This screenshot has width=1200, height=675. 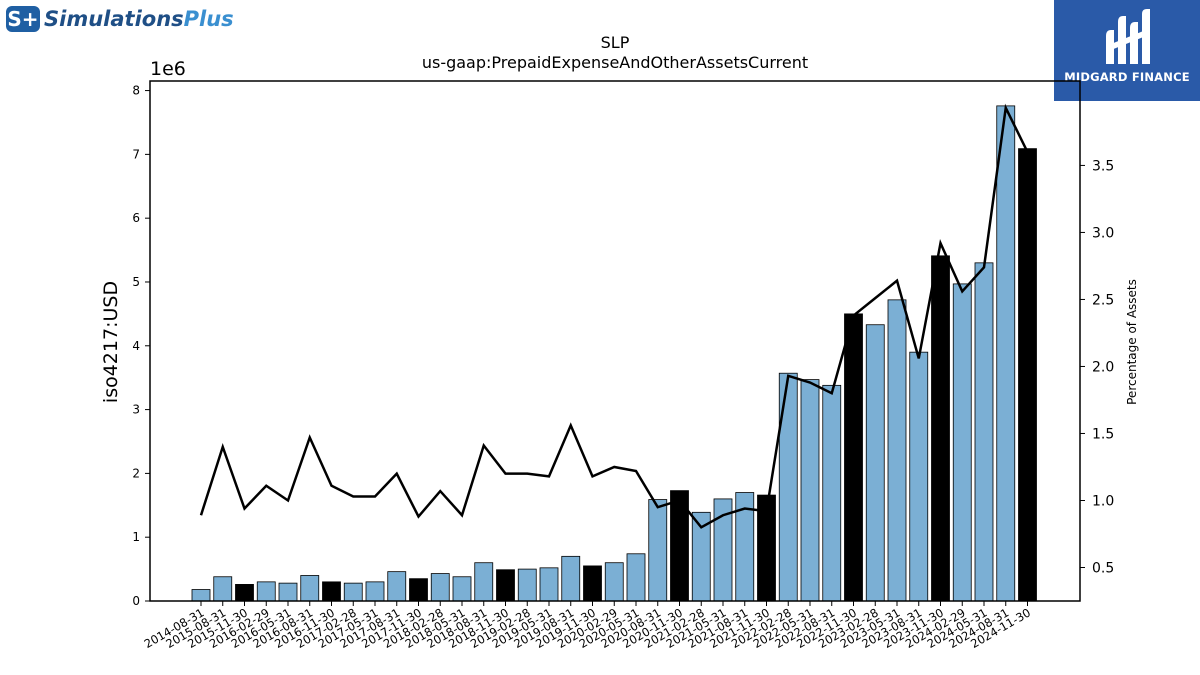 I want to click on y2-tick-label: 1.5, so click(x=1103, y=434).